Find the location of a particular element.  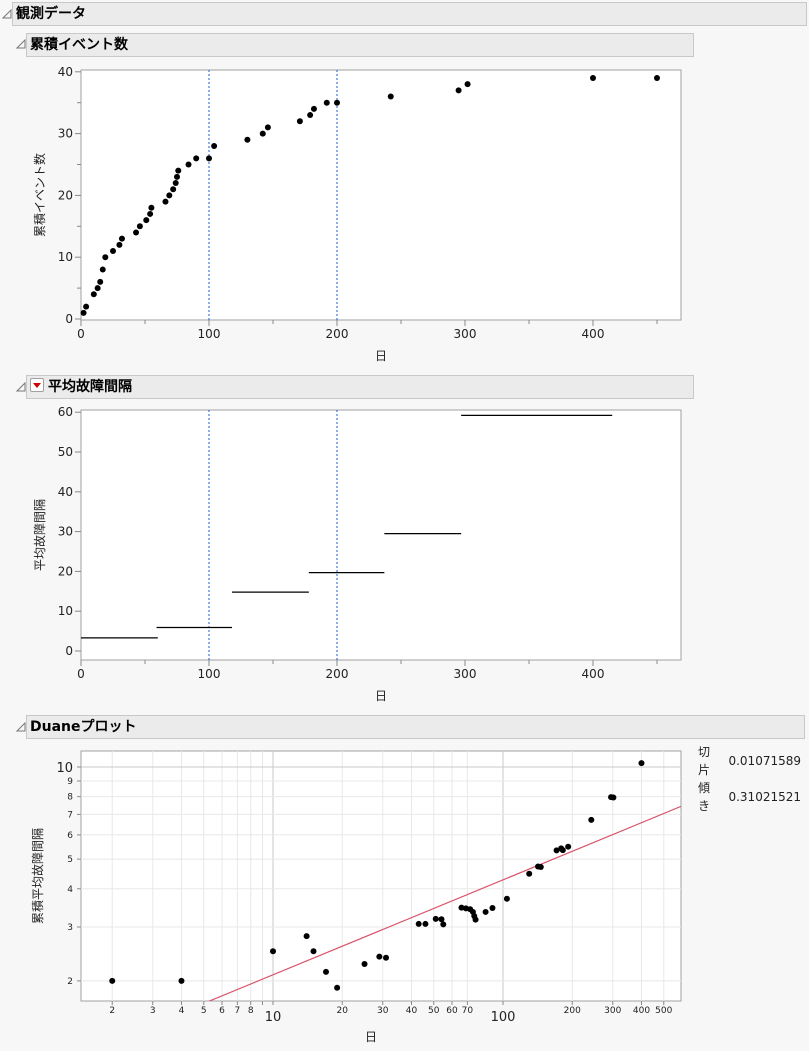

y-tick-label: 7 is located at coordinates (70, 815).